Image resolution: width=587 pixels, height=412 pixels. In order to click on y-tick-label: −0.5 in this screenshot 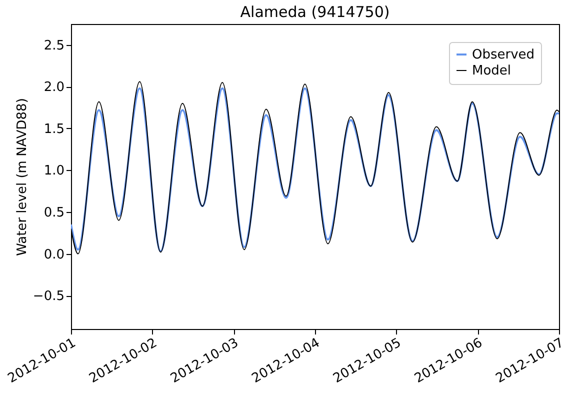, I will do `click(48, 296)`.